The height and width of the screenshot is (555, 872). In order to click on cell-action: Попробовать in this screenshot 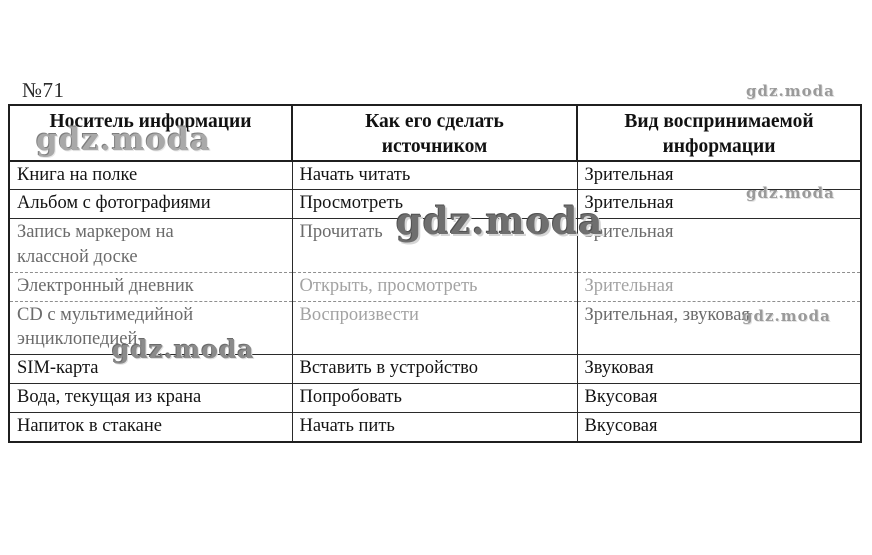, I will do `click(434, 397)`.